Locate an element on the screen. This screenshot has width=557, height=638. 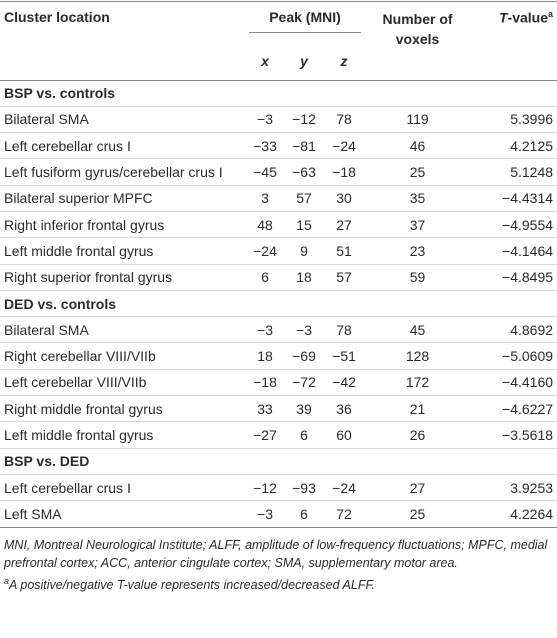
voxels-cell: 23 is located at coordinates (417, 250).